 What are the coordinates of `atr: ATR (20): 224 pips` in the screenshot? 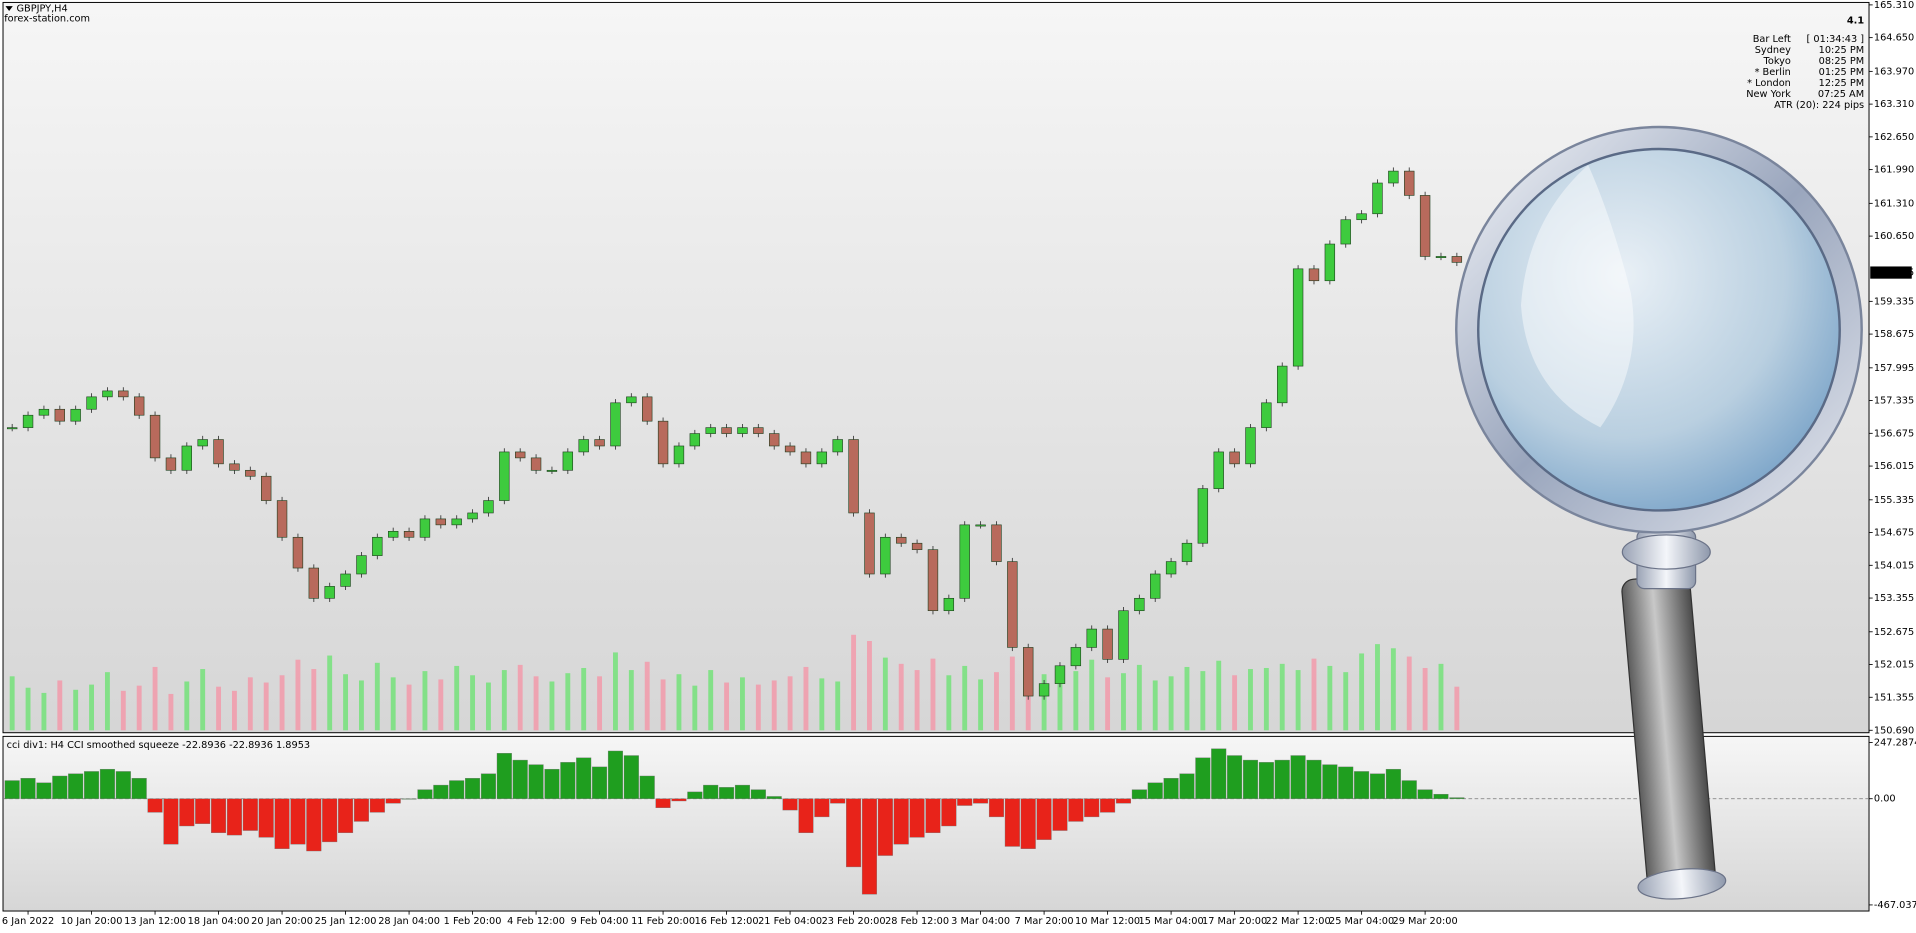 It's located at (1819, 105).